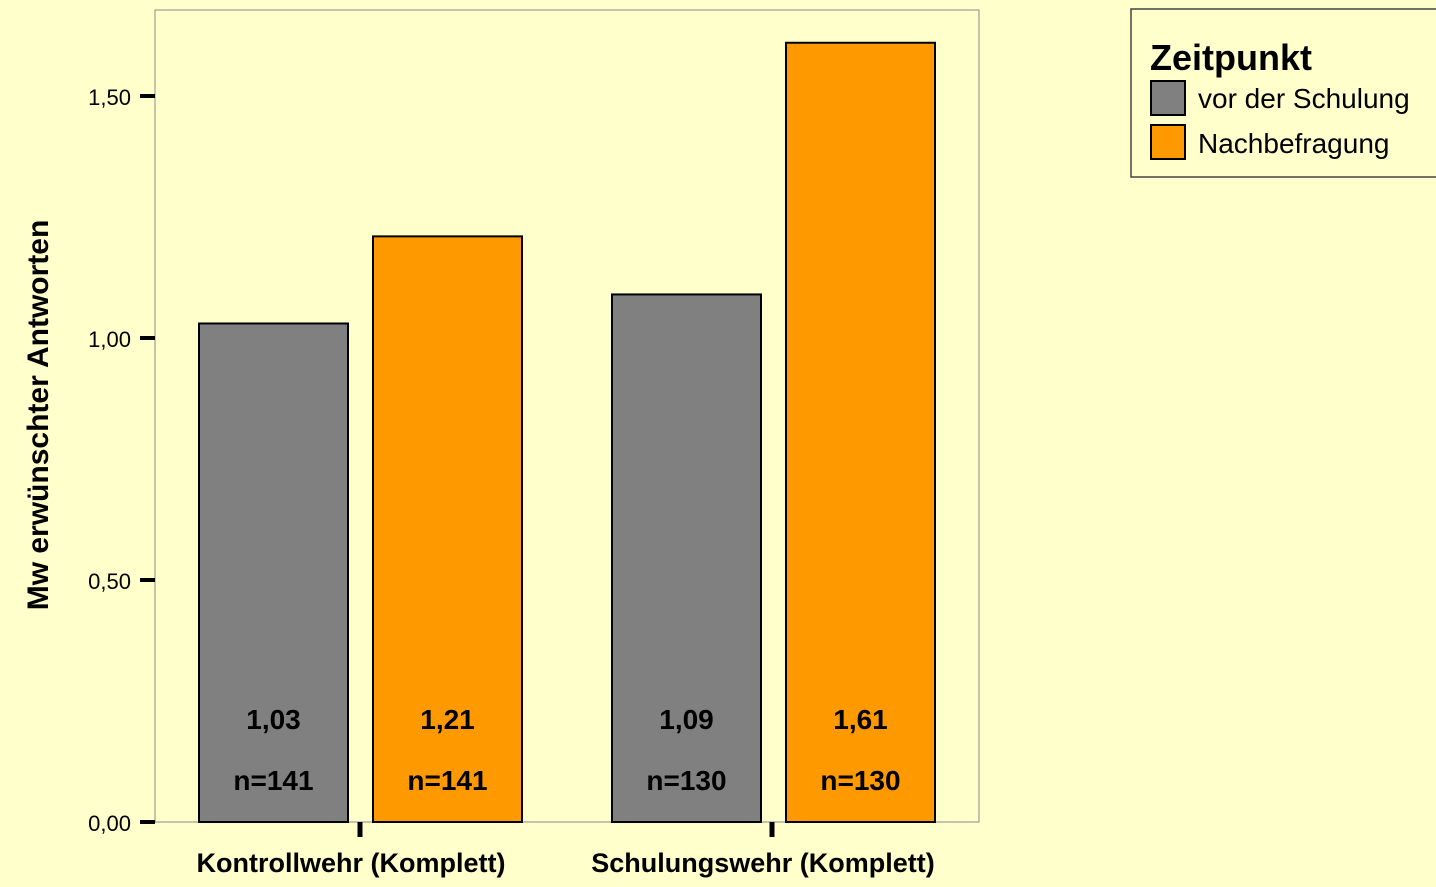  I want to click on legend-label-vor-der-schulung: vor der Schulung, so click(1304, 98).